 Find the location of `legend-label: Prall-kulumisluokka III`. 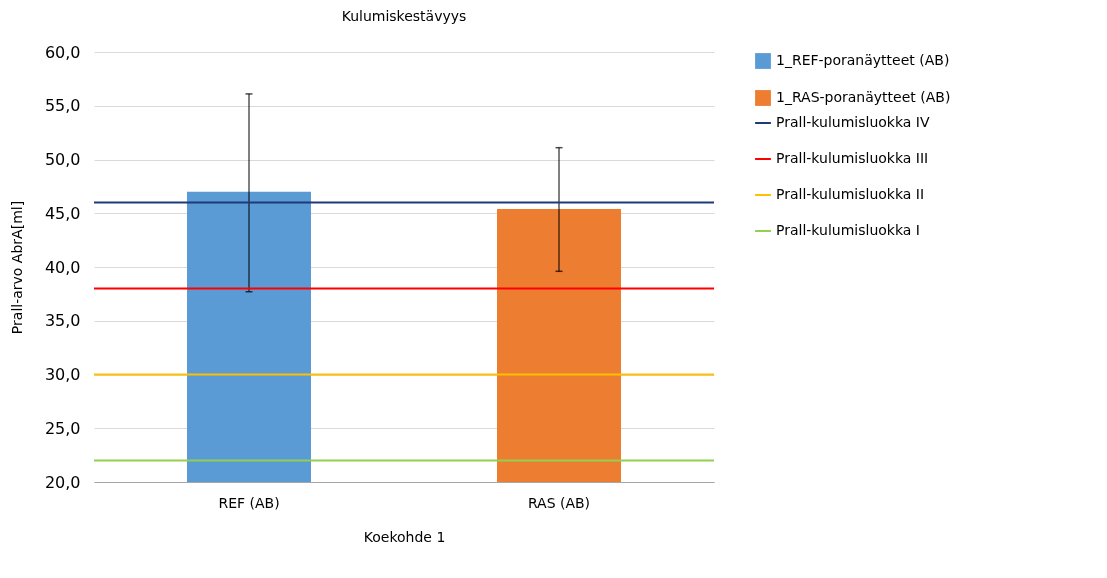

legend-label: Prall-kulumisluokka III is located at coordinates (852, 158).